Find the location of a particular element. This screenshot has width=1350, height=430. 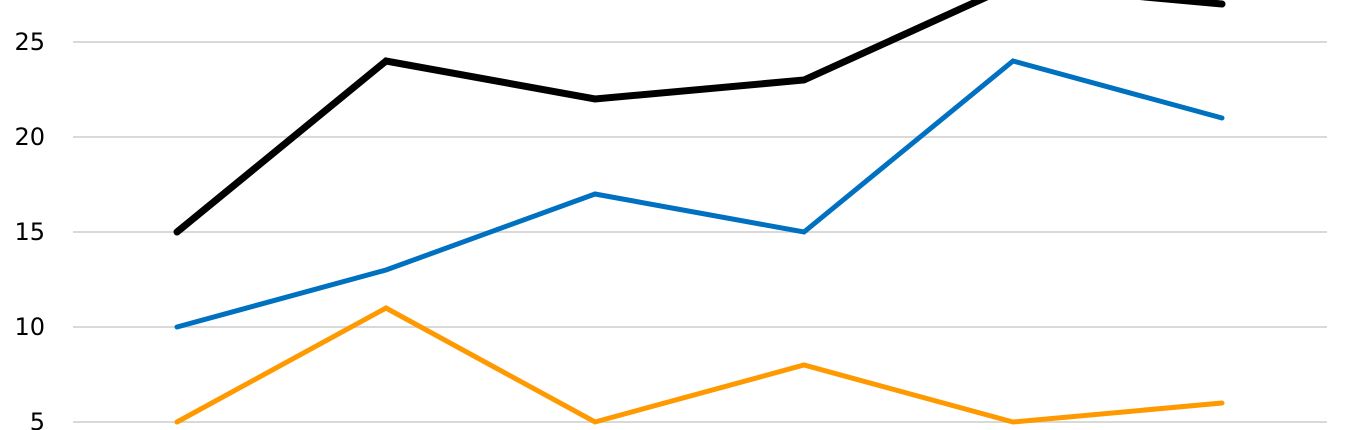

y-tick-label: 15 is located at coordinates (29, 232).